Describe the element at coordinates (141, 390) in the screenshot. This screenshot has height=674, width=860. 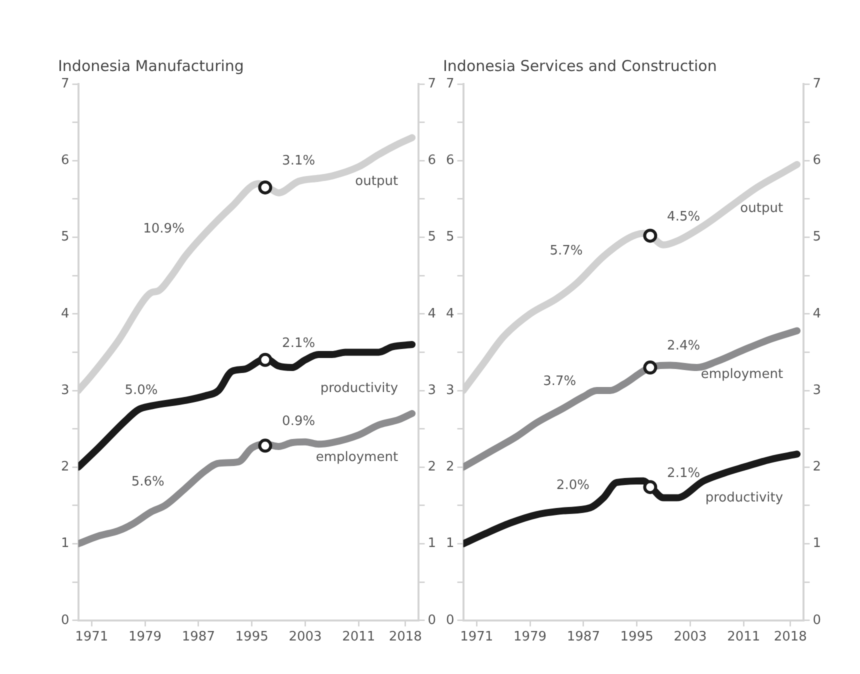
I see `annotation: 5.0%` at that location.